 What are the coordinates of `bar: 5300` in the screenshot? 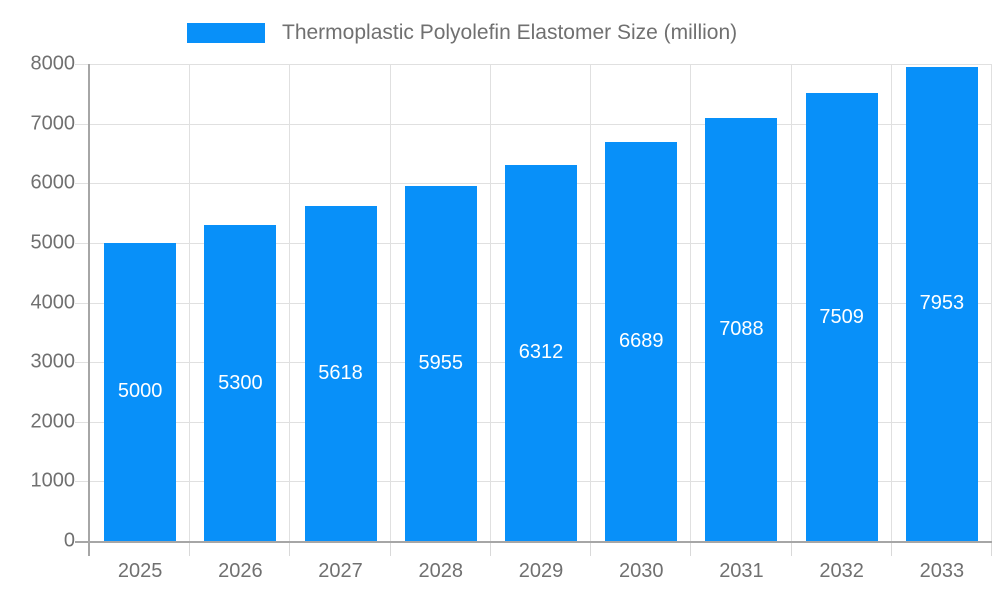 It's located at (240, 383).